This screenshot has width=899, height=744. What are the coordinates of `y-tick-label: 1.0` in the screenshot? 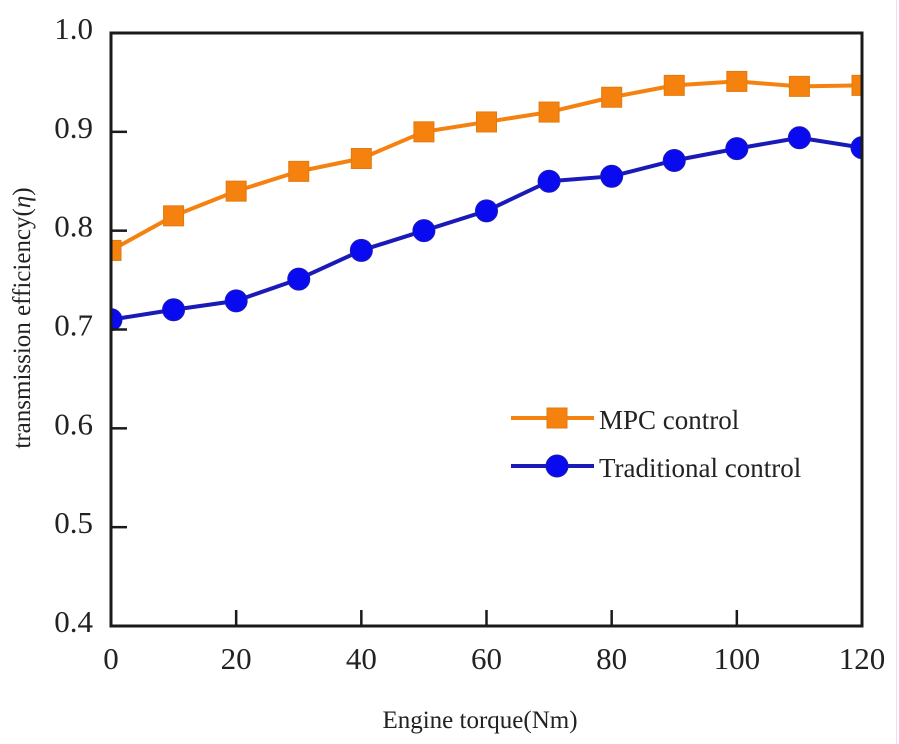 It's located at (73, 28).